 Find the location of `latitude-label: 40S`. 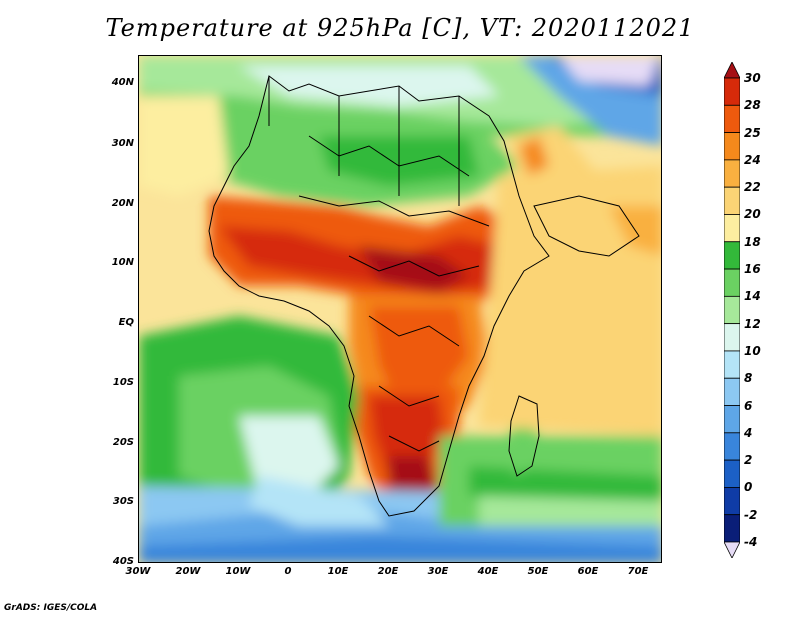

latitude-label: 40S is located at coordinates (123, 561).